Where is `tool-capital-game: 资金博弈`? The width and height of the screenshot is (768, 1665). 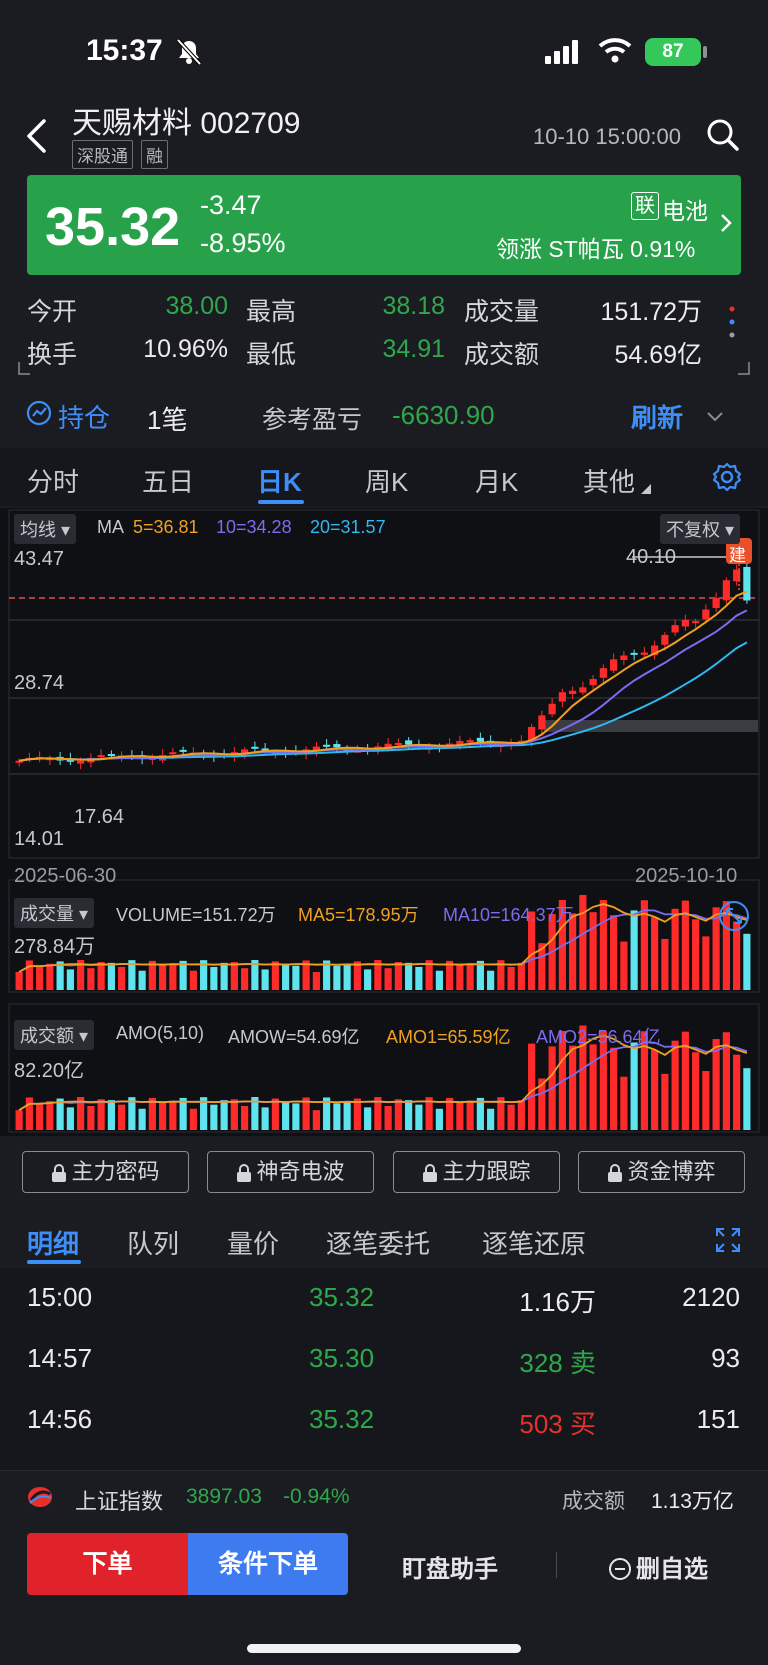 tool-capital-game: 资金博弈 is located at coordinates (661, 1172).